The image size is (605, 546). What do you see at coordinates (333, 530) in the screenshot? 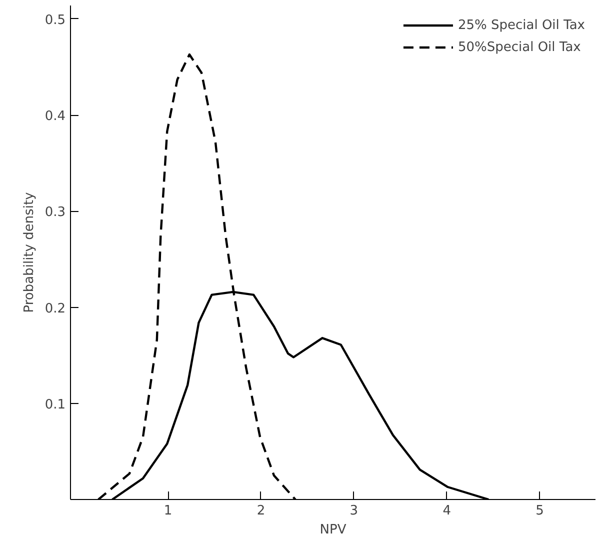
I see `x-axis-title: NPV` at bounding box center [333, 530].